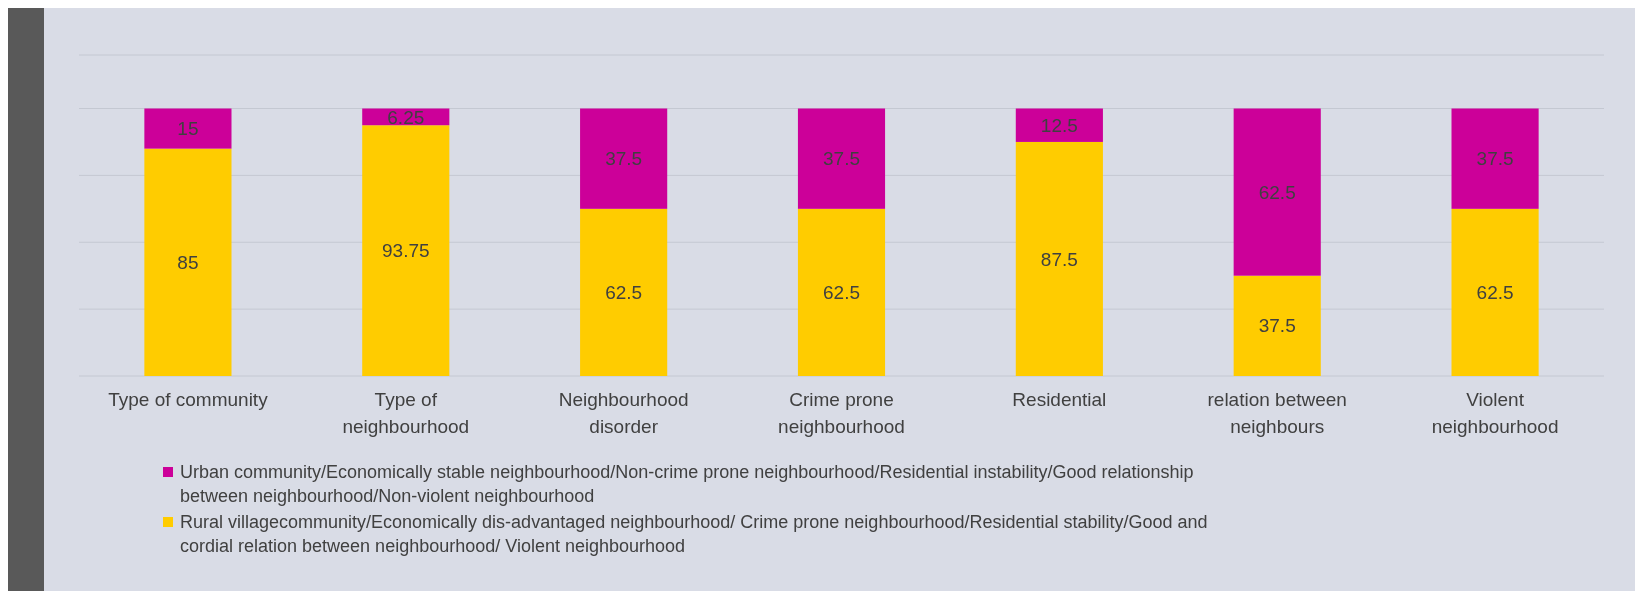 Image resolution: width=1635 pixels, height=591 pixels. Describe the element at coordinates (687, 484) in the screenshot. I see `legend-label: Urban community/Economically stable neighbourhood/Non-crime prone neighbourhood/Residential instability/Good relationship between neighbourhood/Non-violent neighbourhood` at that location.